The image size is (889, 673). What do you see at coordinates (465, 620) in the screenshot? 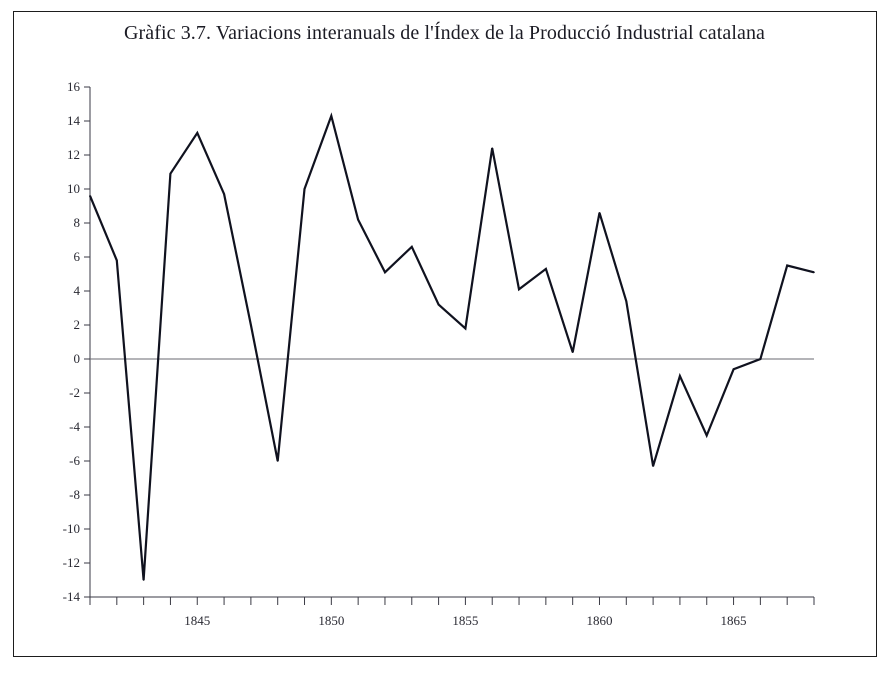
I see `x-tick-label: 1855` at bounding box center [465, 620].